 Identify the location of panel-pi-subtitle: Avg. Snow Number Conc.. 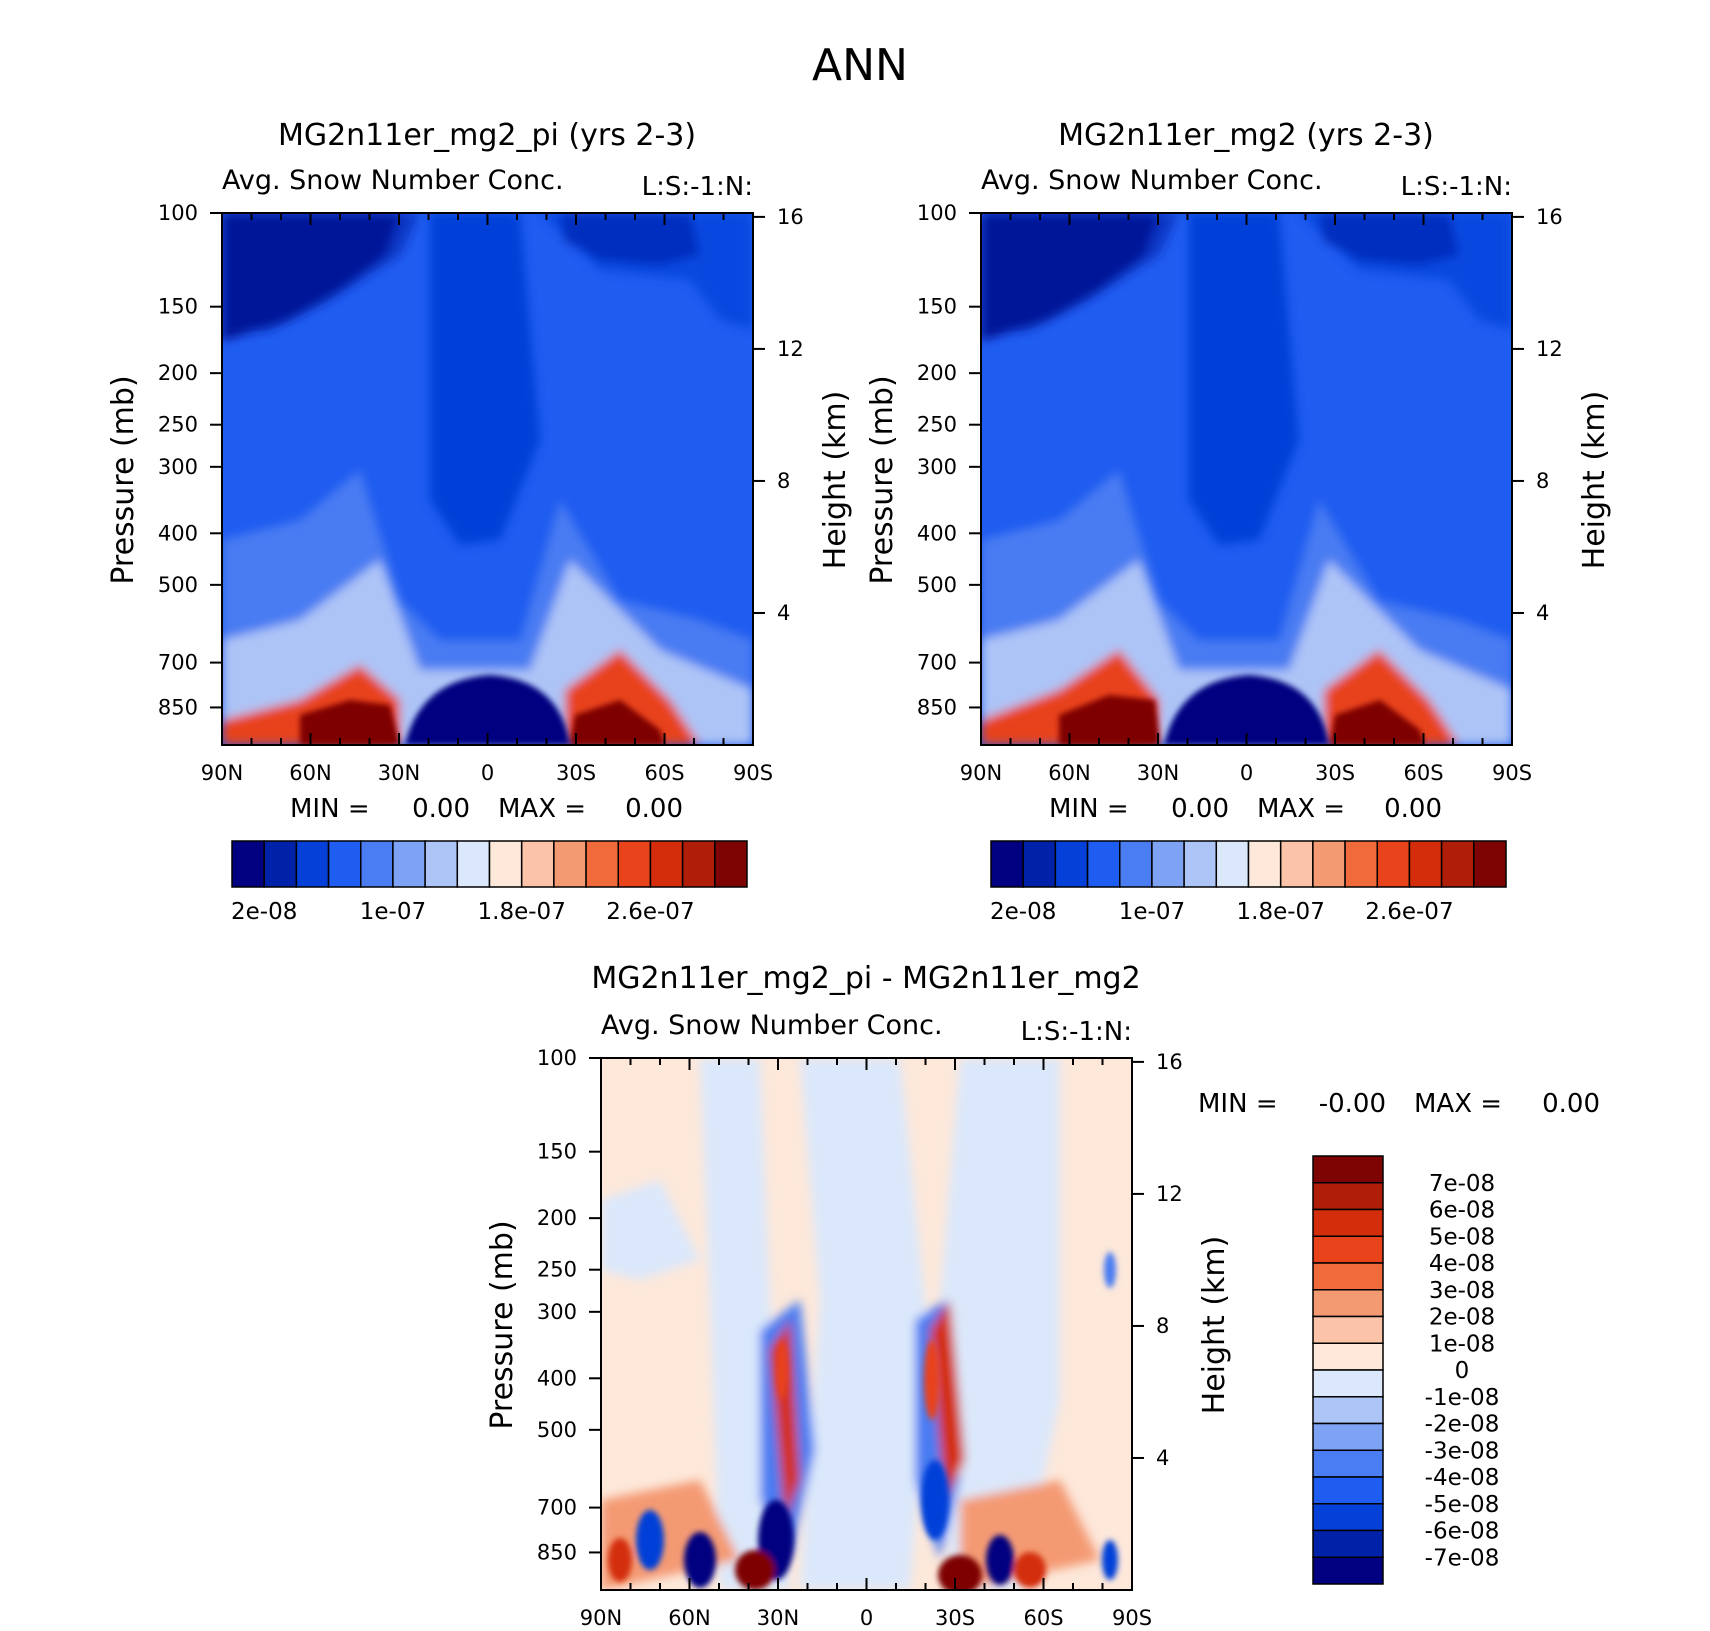
(393, 180).